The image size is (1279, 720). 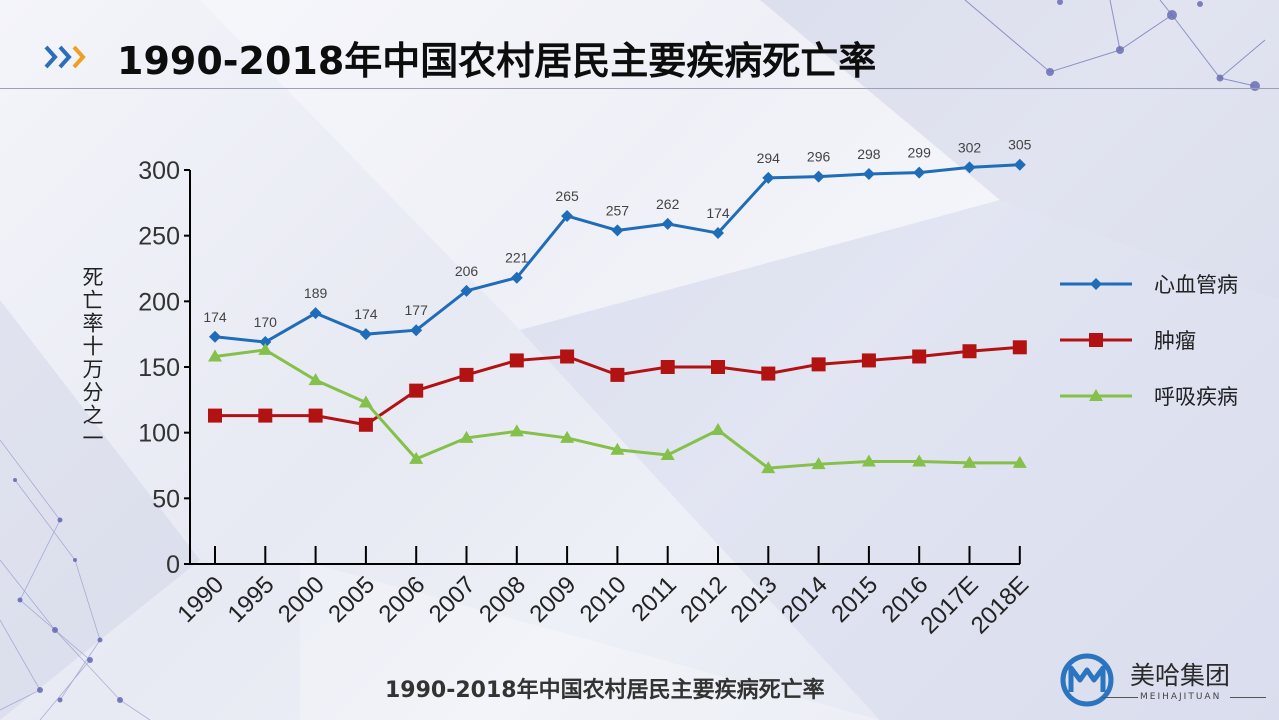 I want to click on y-axis-title: 死亡率十万分之一, so click(x=92, y=358).